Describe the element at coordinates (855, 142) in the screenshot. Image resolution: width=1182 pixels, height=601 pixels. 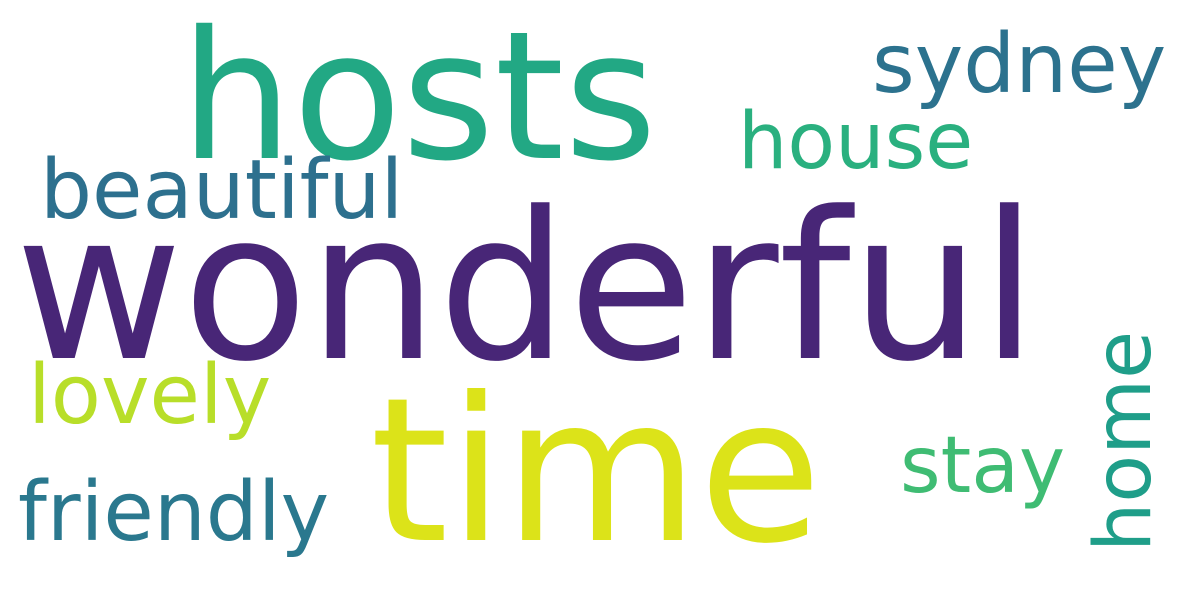
I see `word-house: house` at that location.